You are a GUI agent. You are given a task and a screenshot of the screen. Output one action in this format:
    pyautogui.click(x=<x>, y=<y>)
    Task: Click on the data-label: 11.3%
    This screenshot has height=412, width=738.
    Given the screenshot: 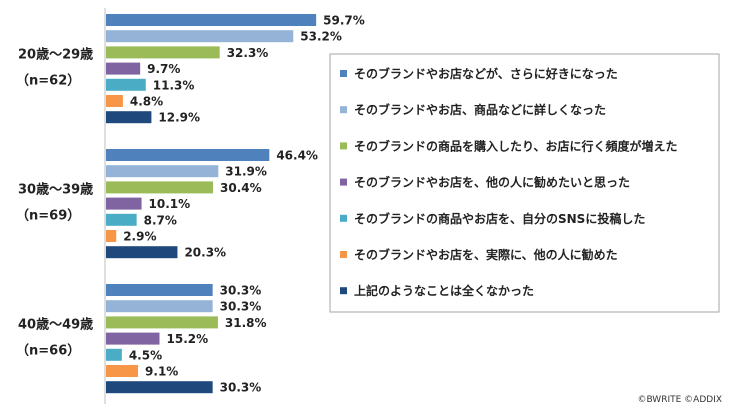 What is the action you would take?
    pyautogui.click(x=174, y=85)
    